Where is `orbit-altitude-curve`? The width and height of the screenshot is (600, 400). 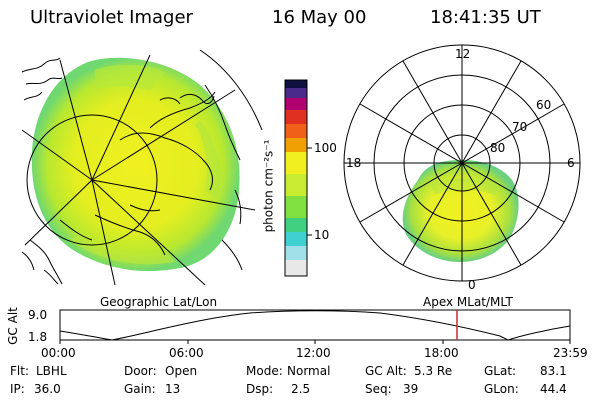 orbit-altitude-curve is located at coordinates (315, 325).